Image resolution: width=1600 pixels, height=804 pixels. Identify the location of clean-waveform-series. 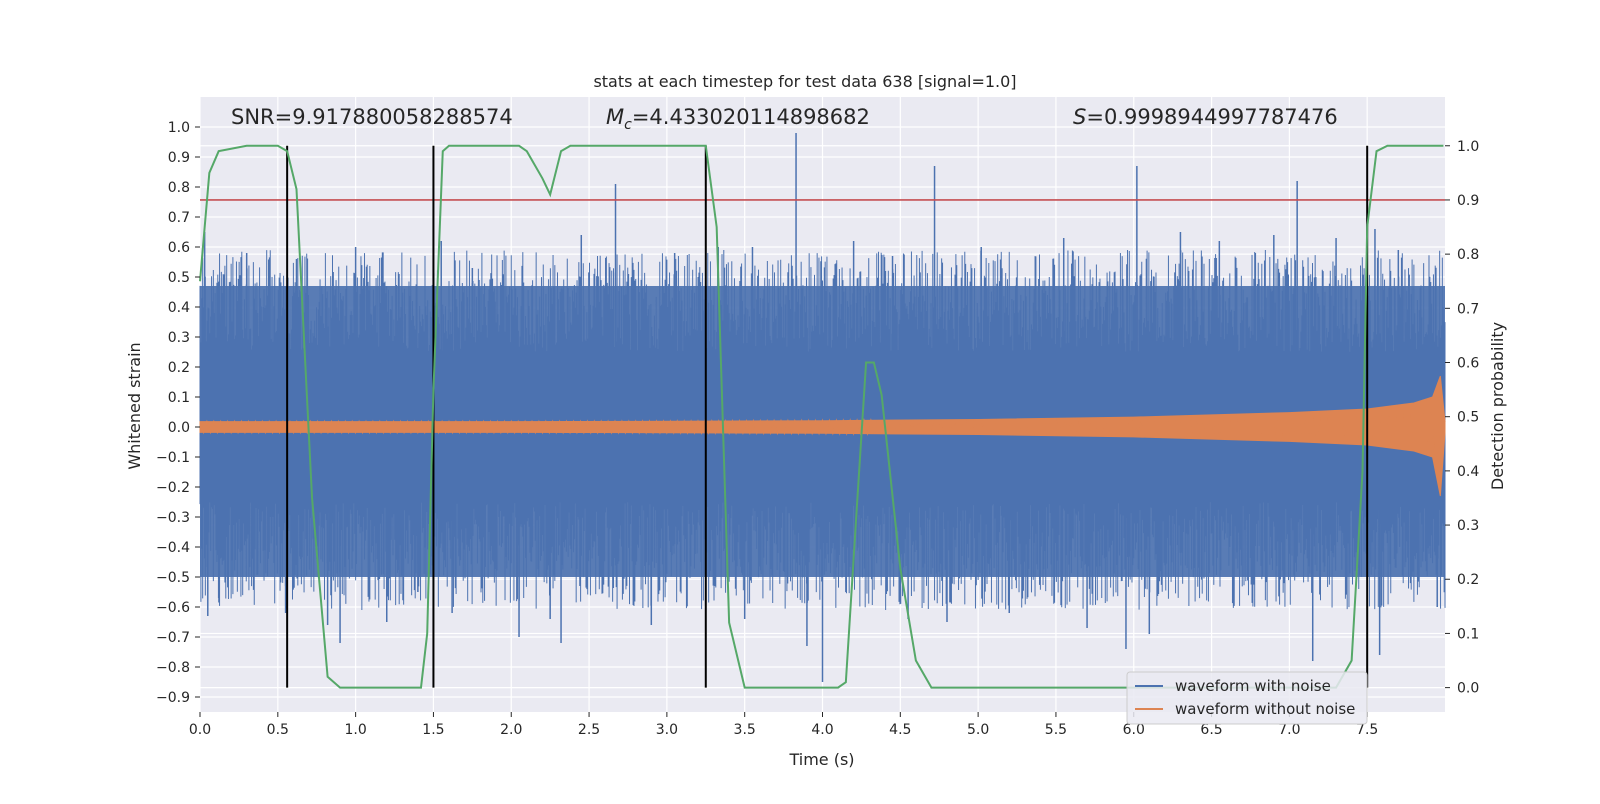
(822, 436).